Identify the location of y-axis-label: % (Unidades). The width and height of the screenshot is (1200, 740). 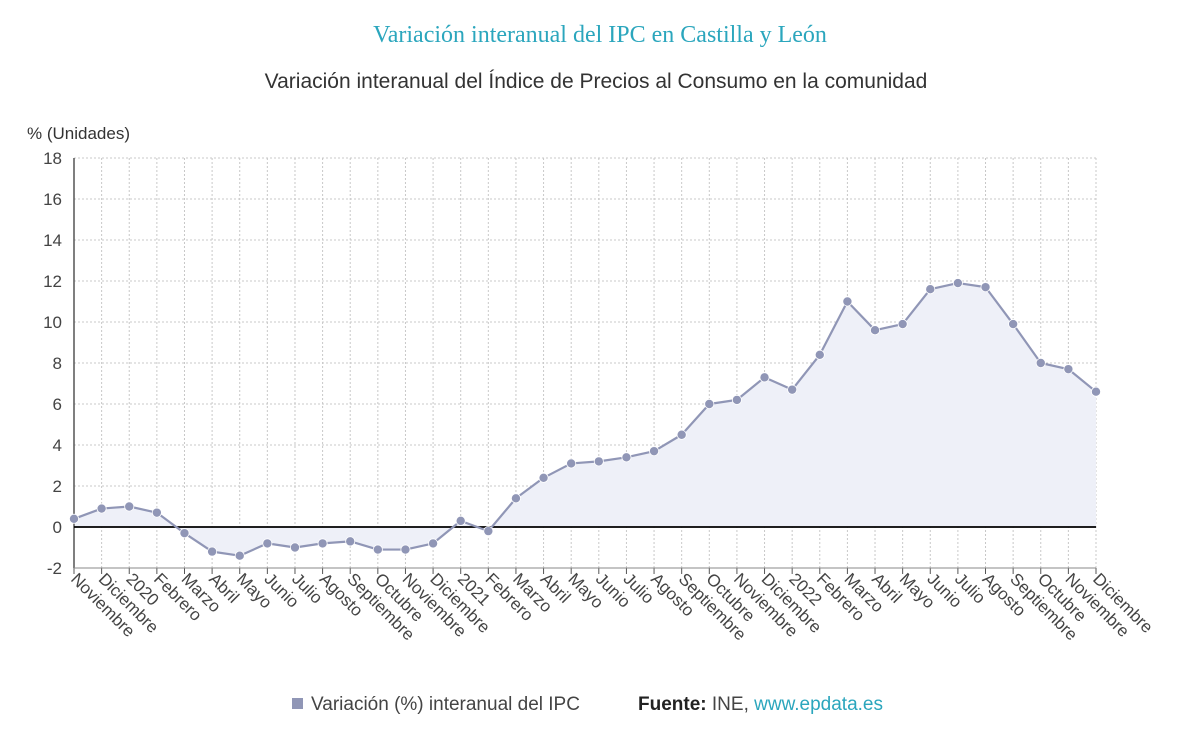
(78, 133).